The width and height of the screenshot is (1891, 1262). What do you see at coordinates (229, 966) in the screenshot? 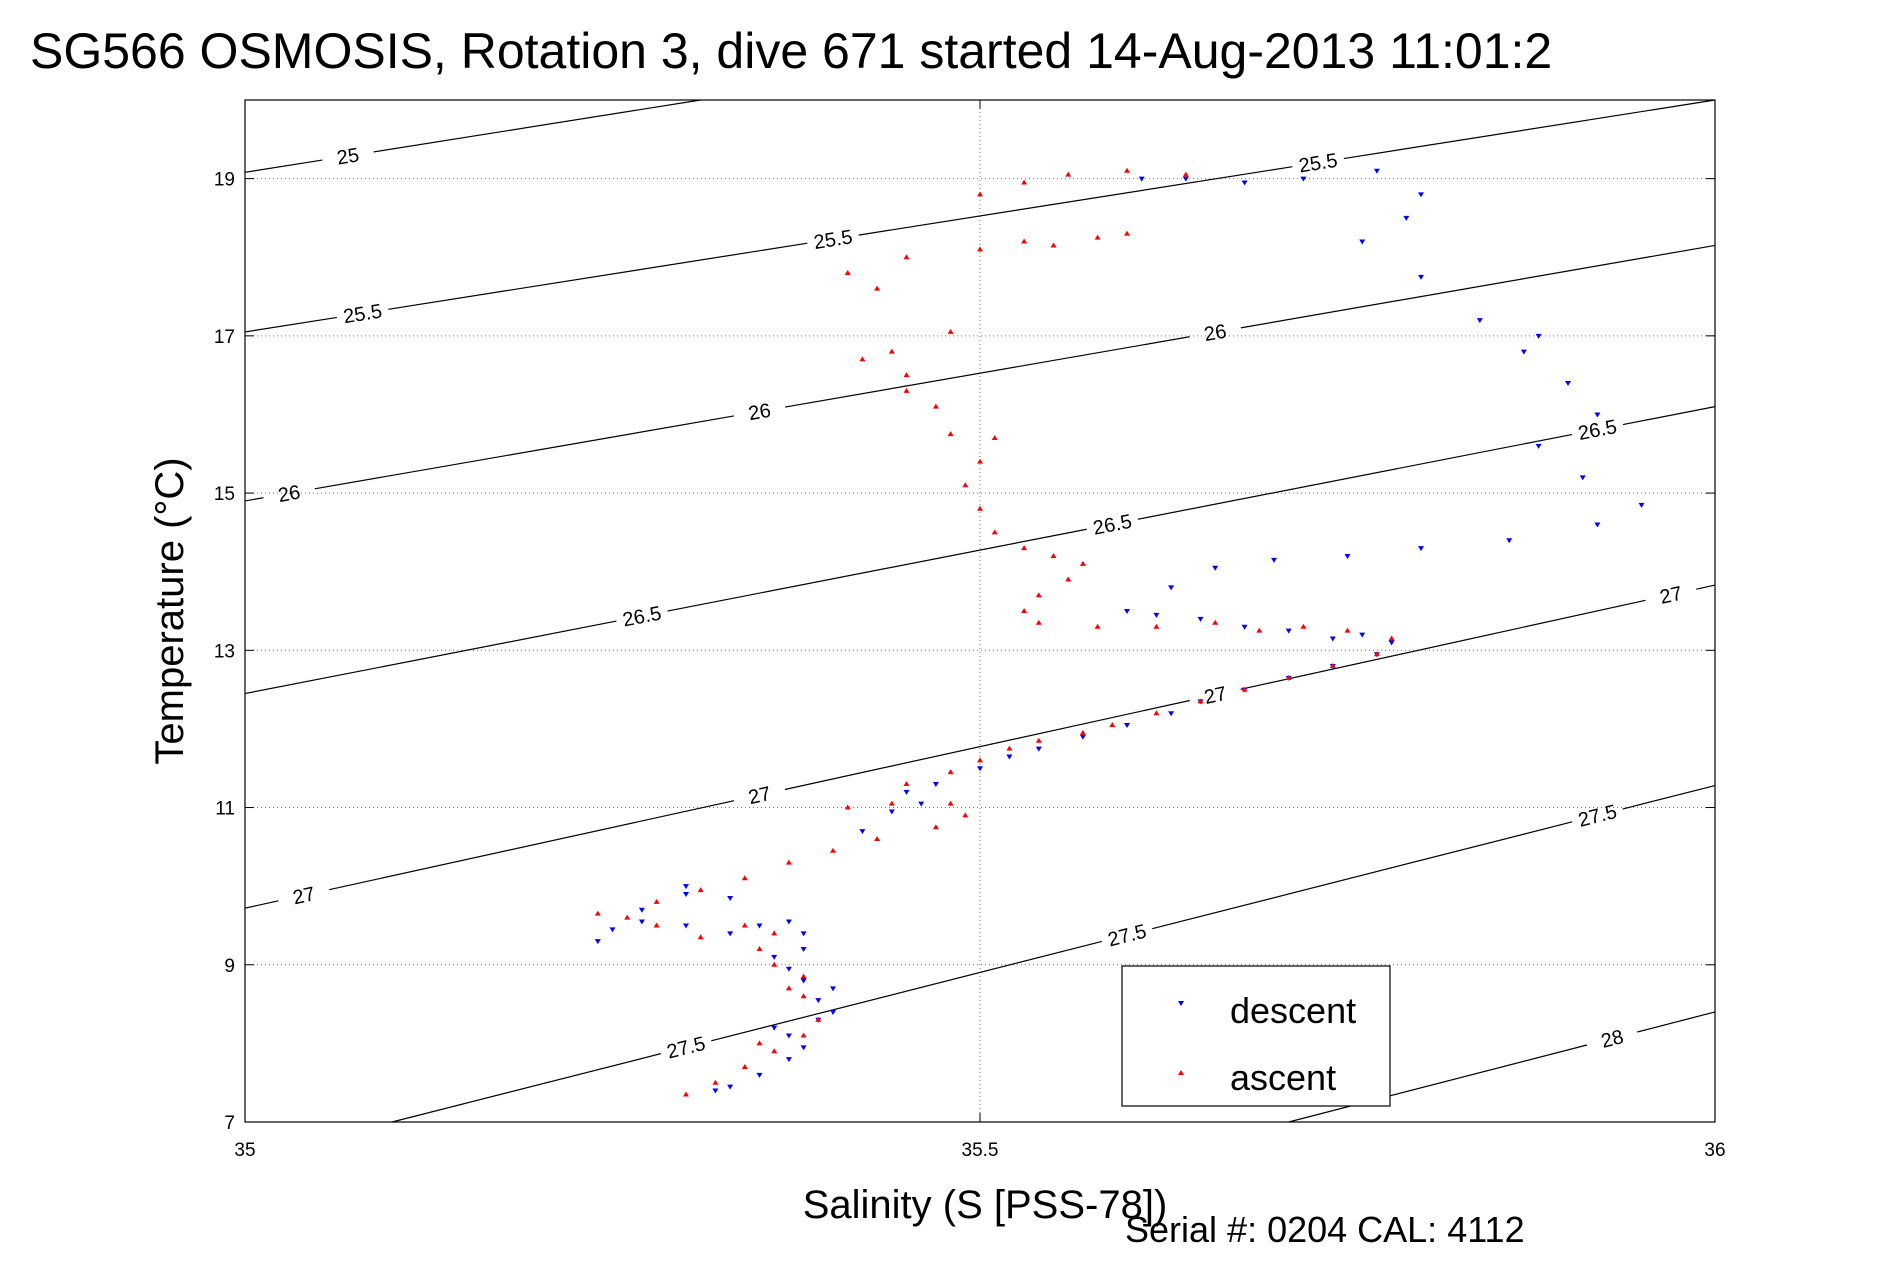
I see `y-tick-label: 9` at bounding box center [229, 966].